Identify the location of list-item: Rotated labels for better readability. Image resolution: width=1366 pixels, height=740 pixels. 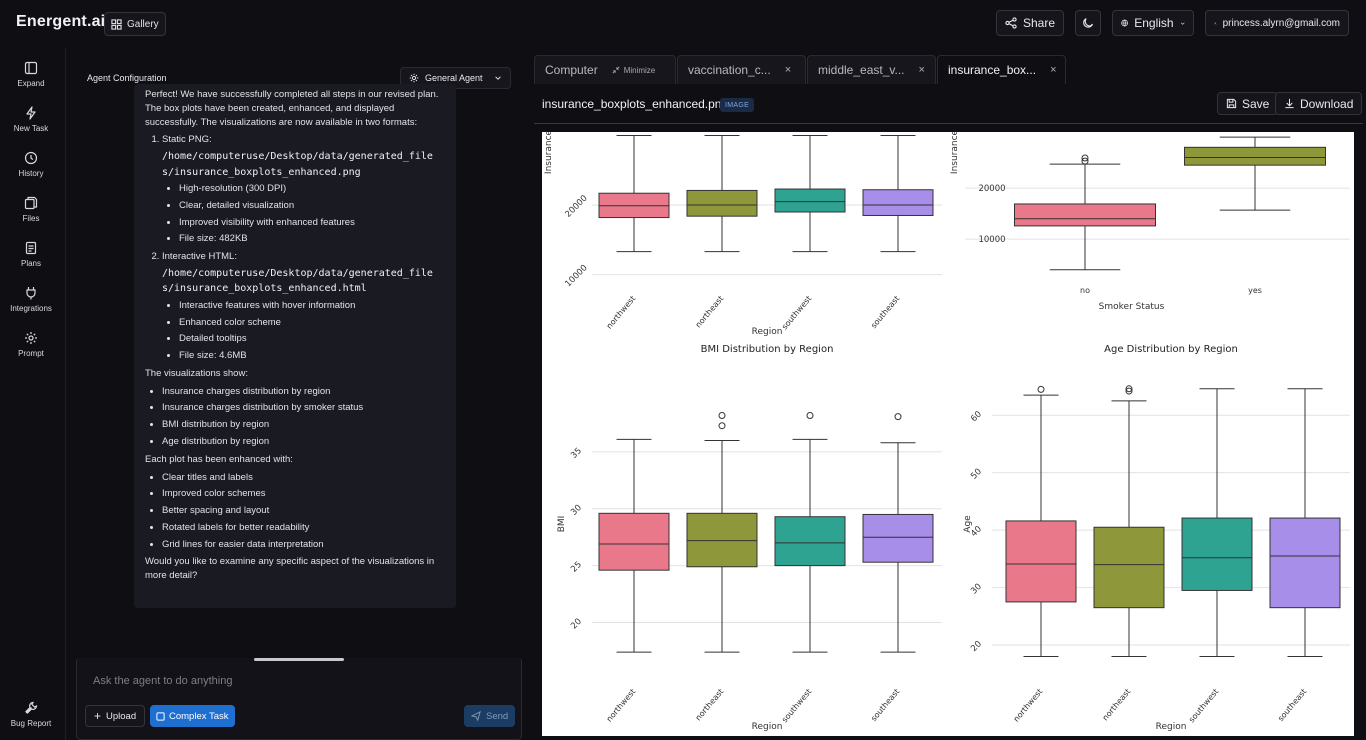
(303, 528).